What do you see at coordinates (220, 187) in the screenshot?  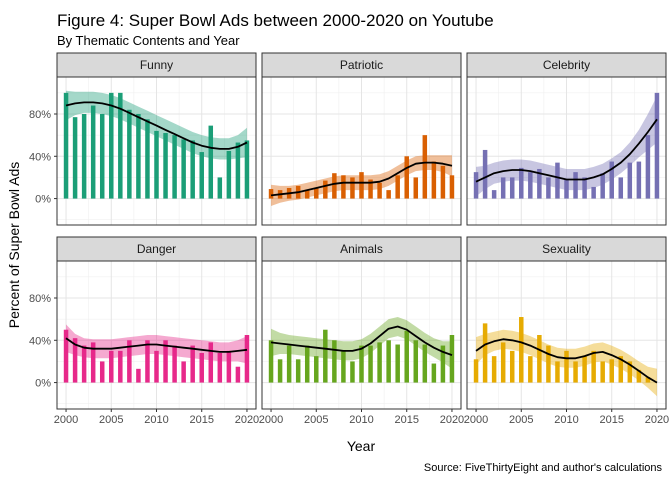 I see `bar-funny-2017` at bounding box center [220, 187].